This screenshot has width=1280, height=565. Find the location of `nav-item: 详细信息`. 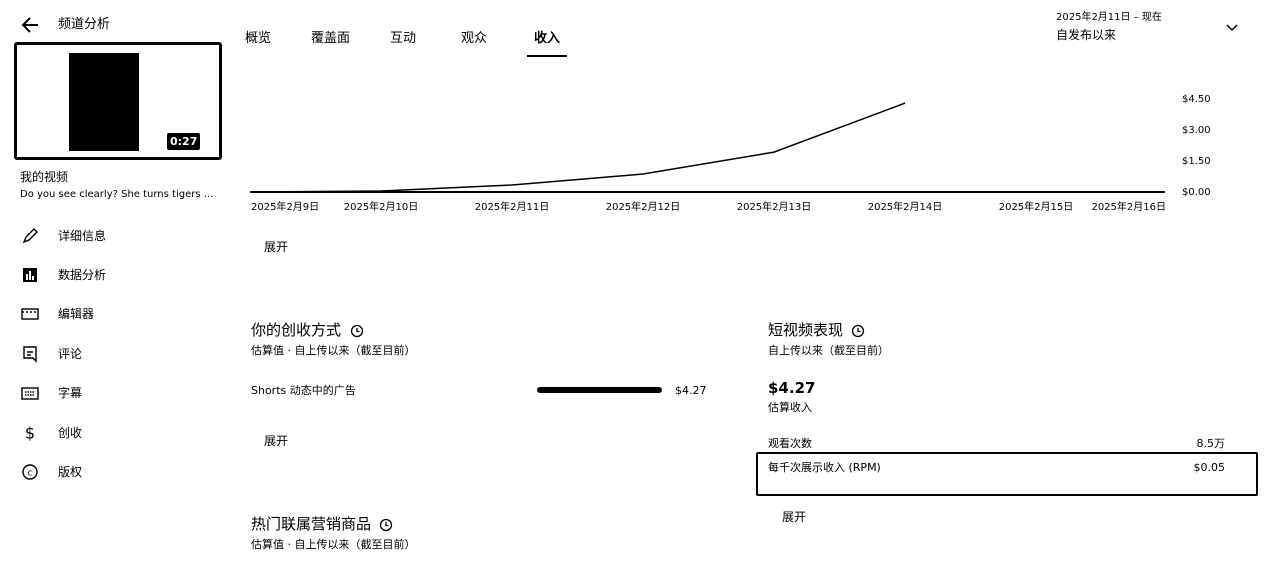

nav-item: 详细信息 is located at coordinates (82, 236).